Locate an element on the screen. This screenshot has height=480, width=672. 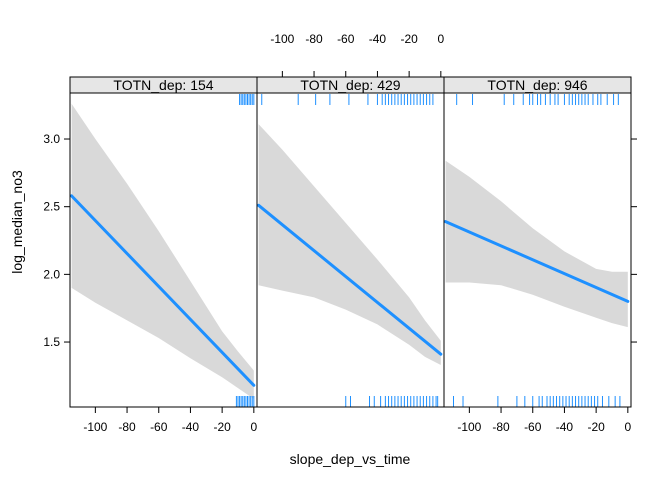
panel-strips: TOTN_dep: 154 TOTN_dep: 429 TOTN_dep: 946 is located at coordinates (350, 85).